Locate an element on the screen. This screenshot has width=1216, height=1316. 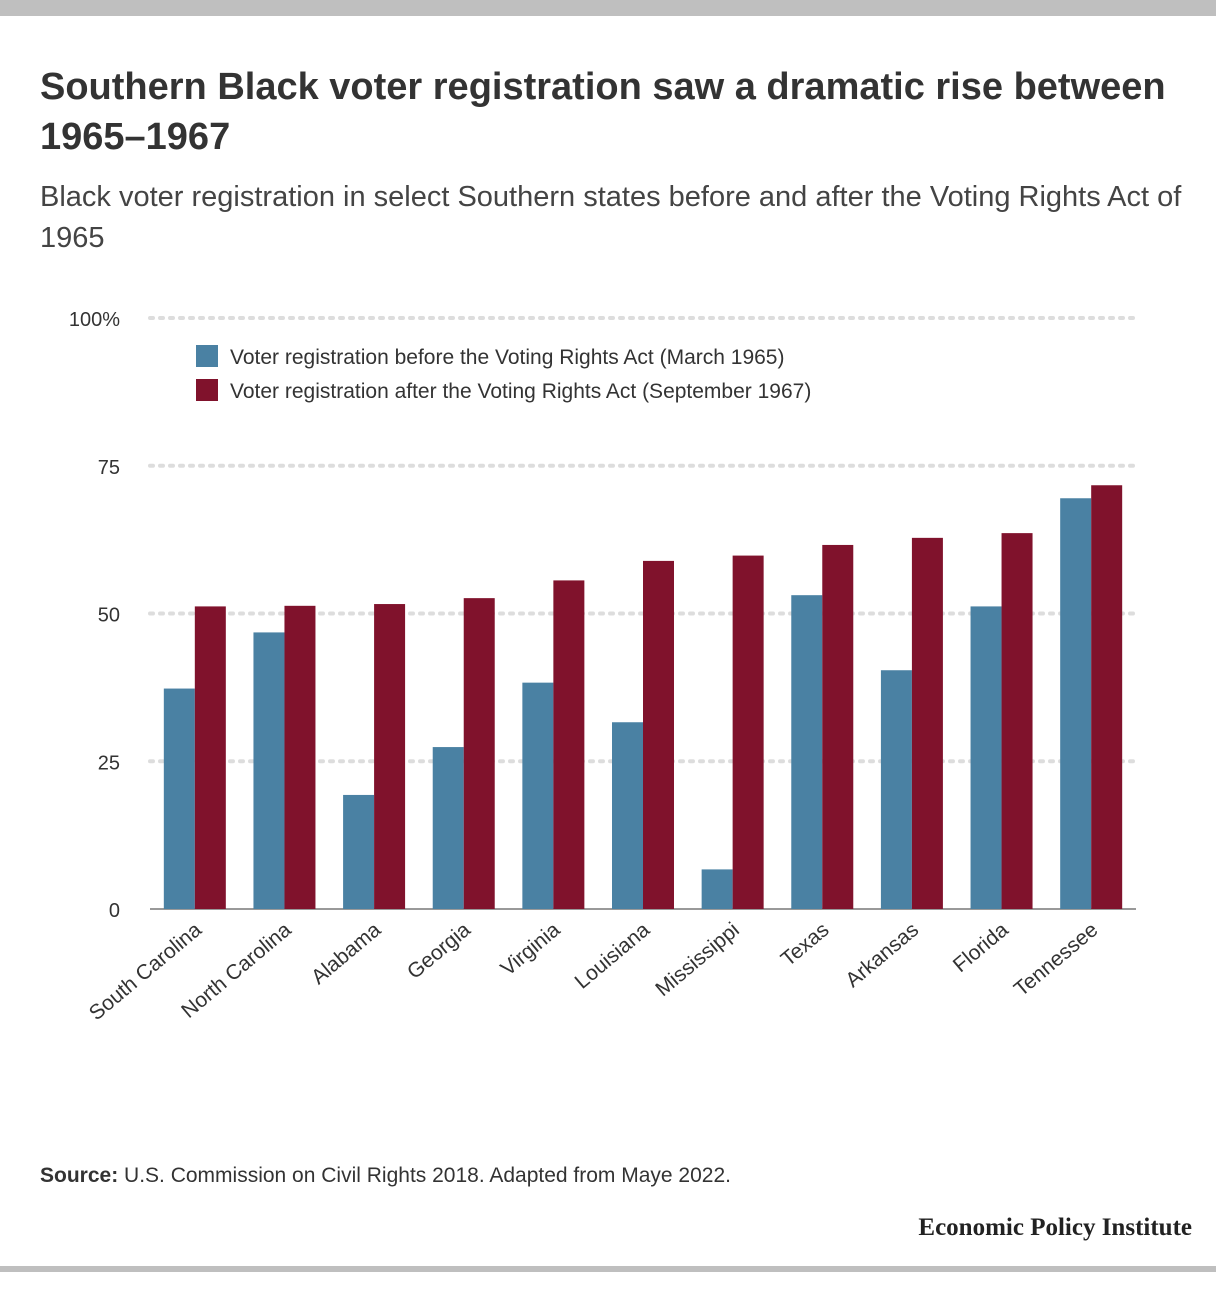
x-tick-label: Florida is located at coordinates (981, 947).